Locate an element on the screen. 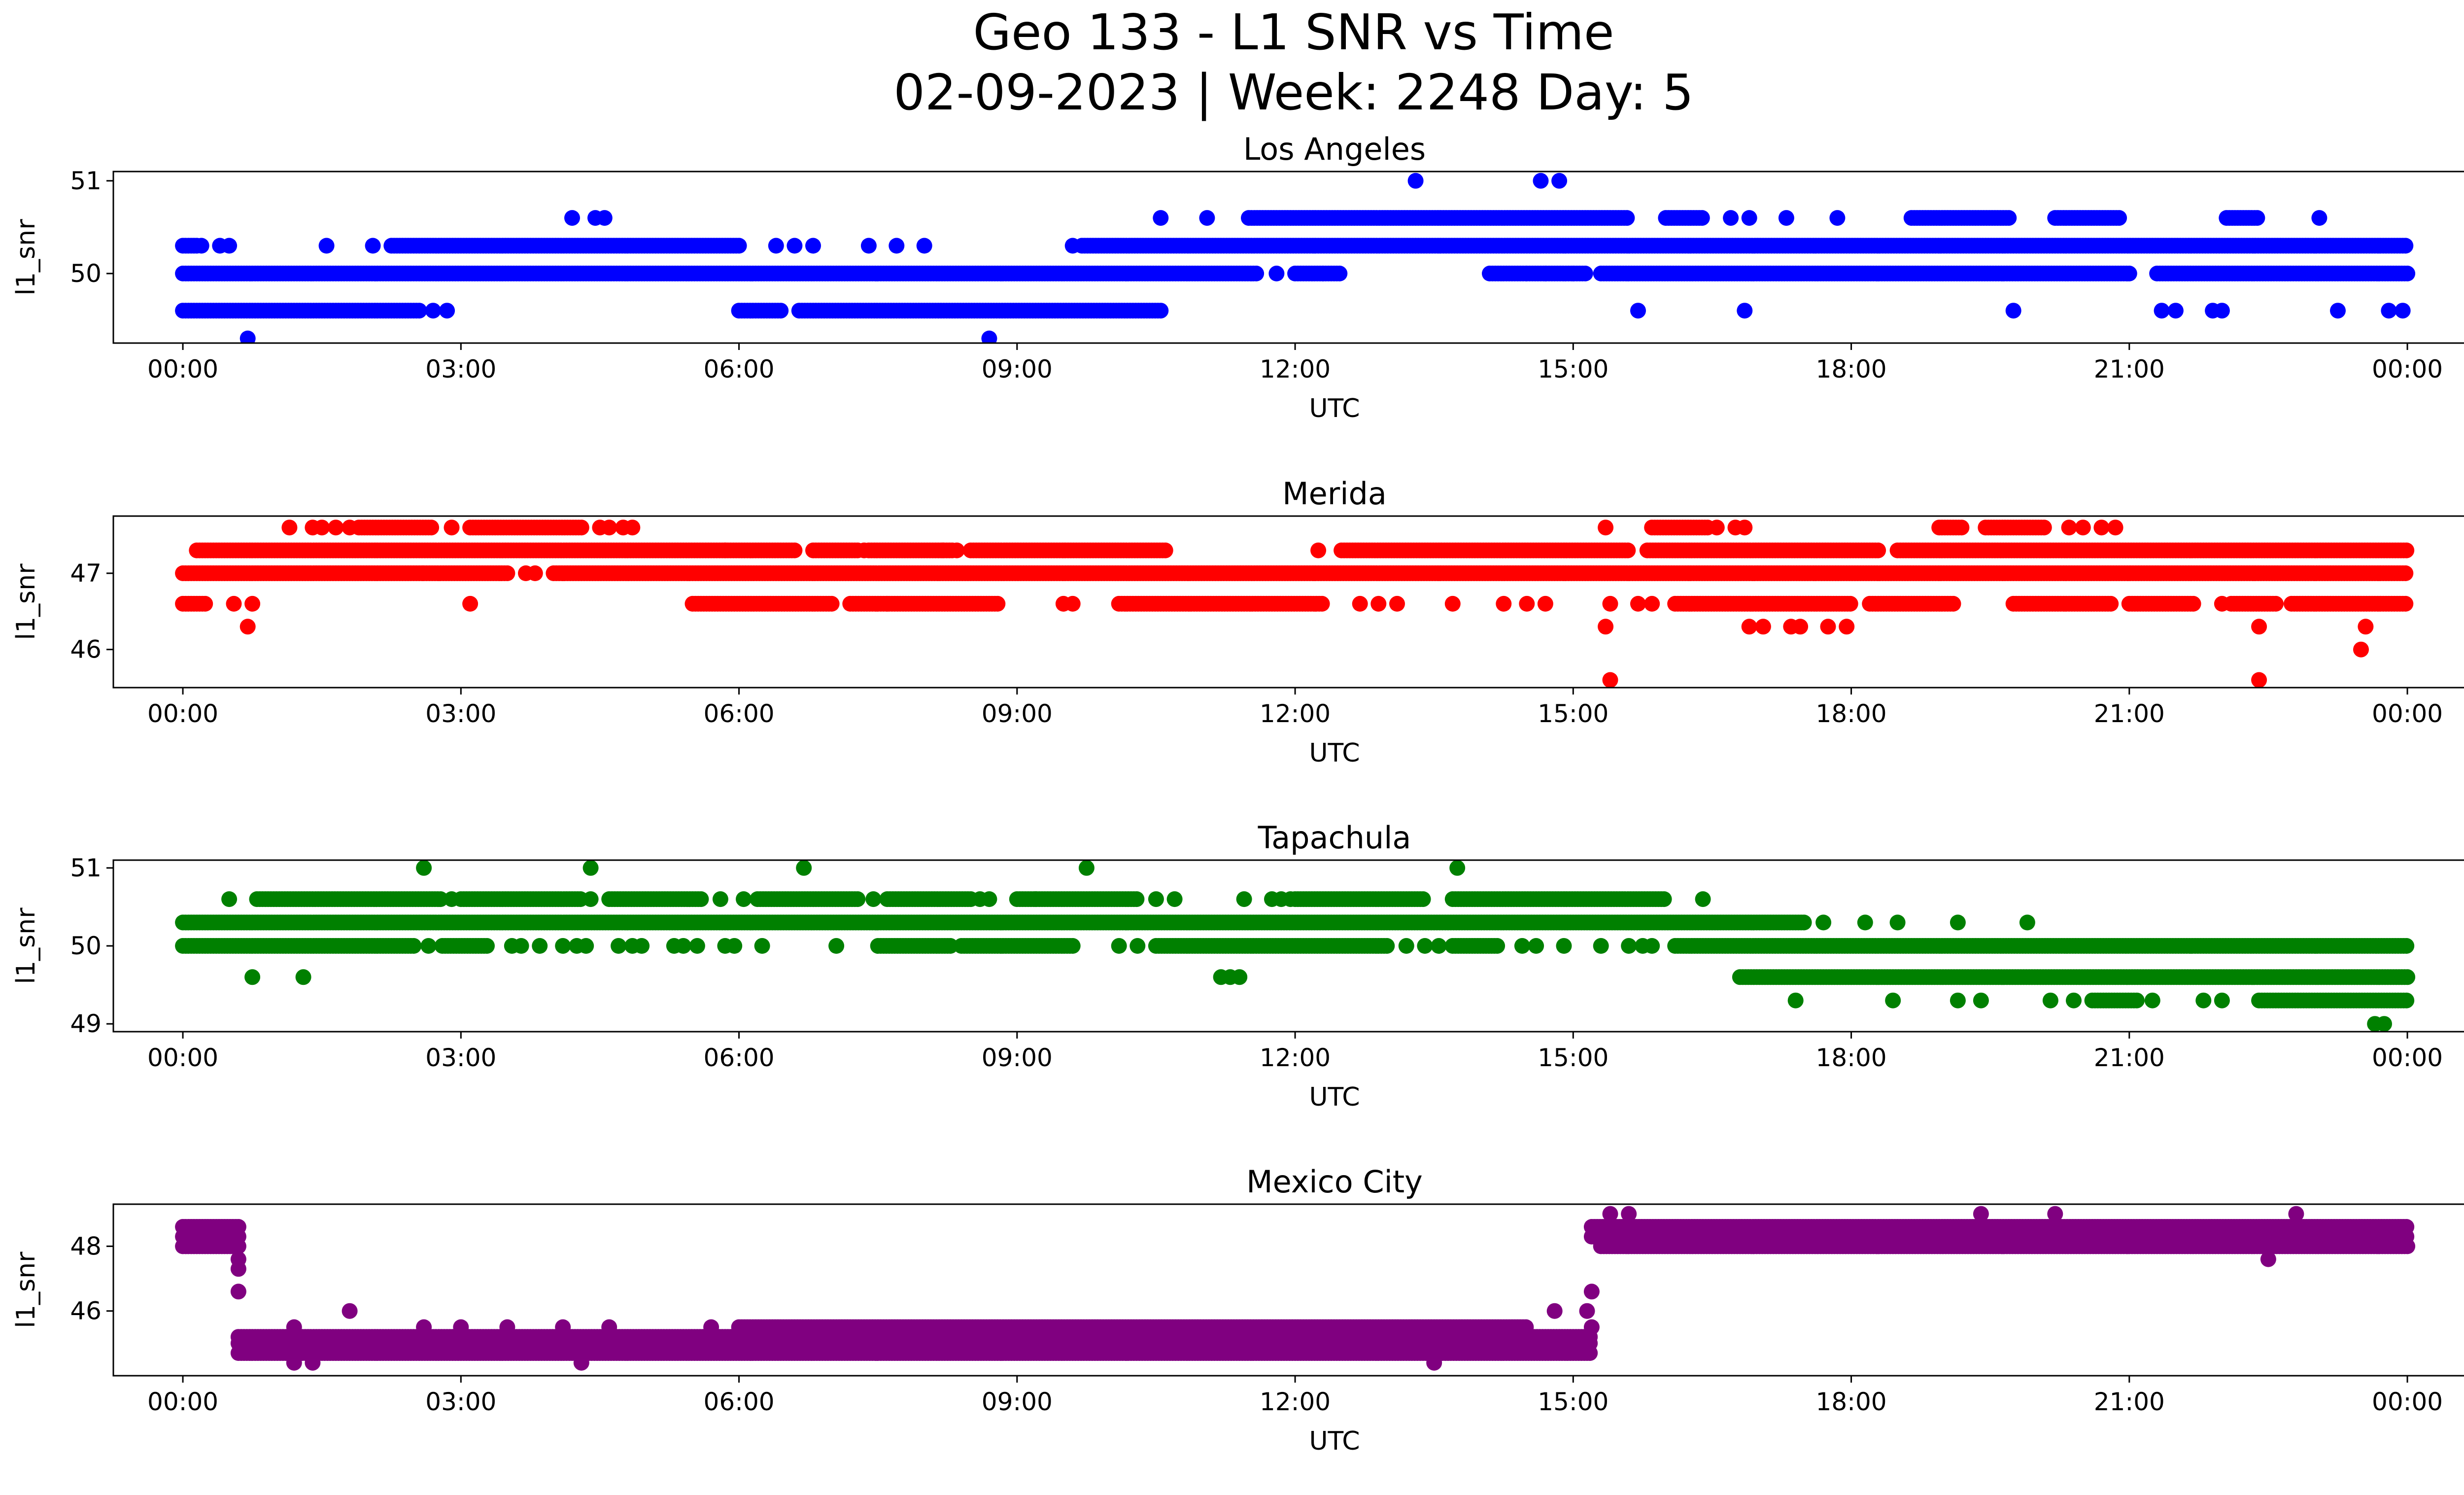 The image size is (2464, 1495). x-tick-label: 15:00 is located at coordinates (1573, 369).